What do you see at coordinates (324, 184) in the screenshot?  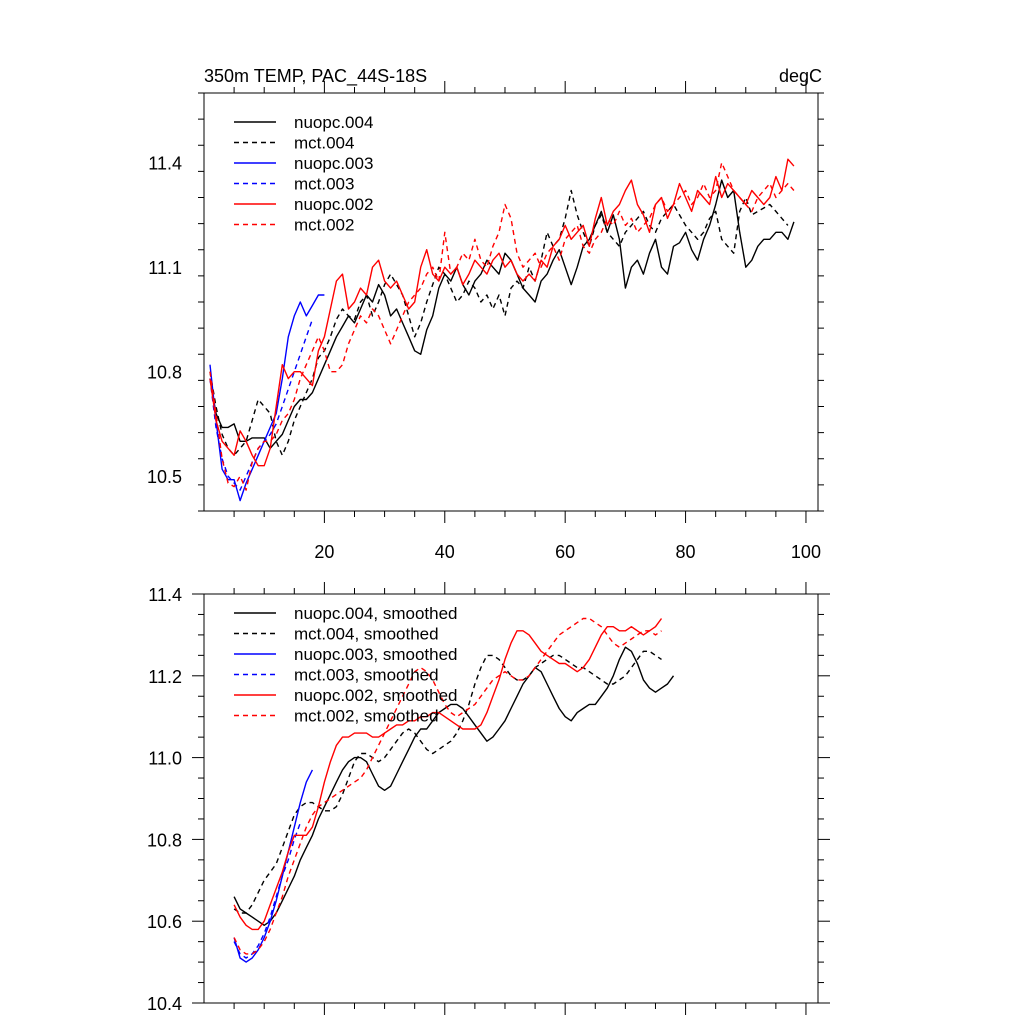 I see `legend-label-mct-003: mct.003` at bounding box center [324, 184].